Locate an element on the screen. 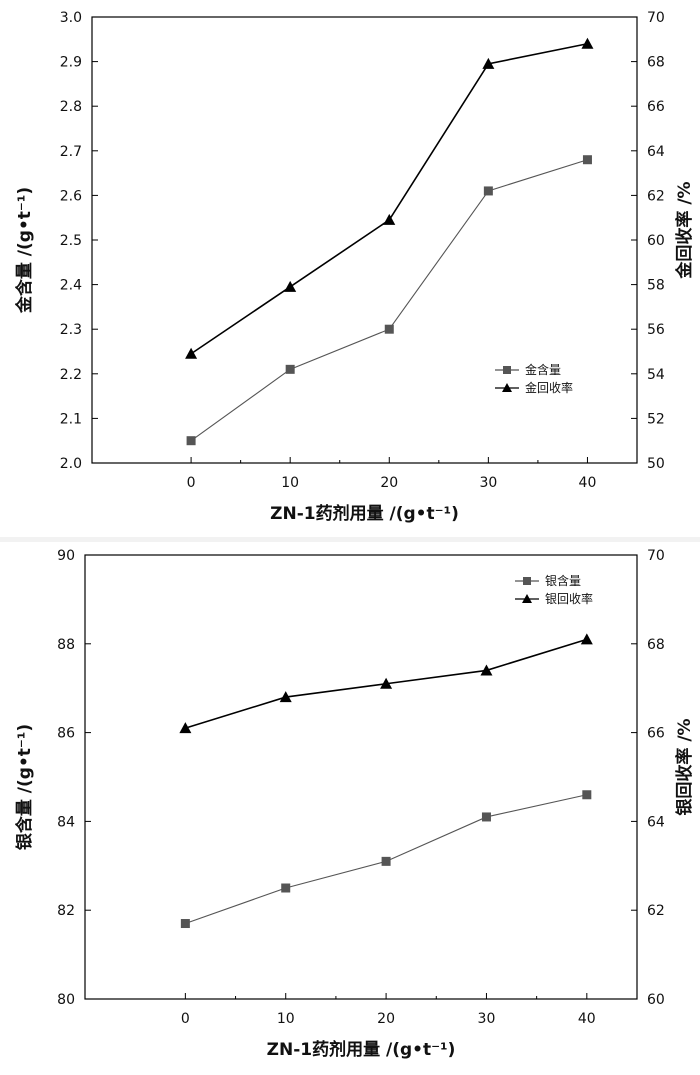 Image resolution: width=700 pixels, height=1075 pixels. y-tick-label: 2.6 is located at coordinates (71, 196).